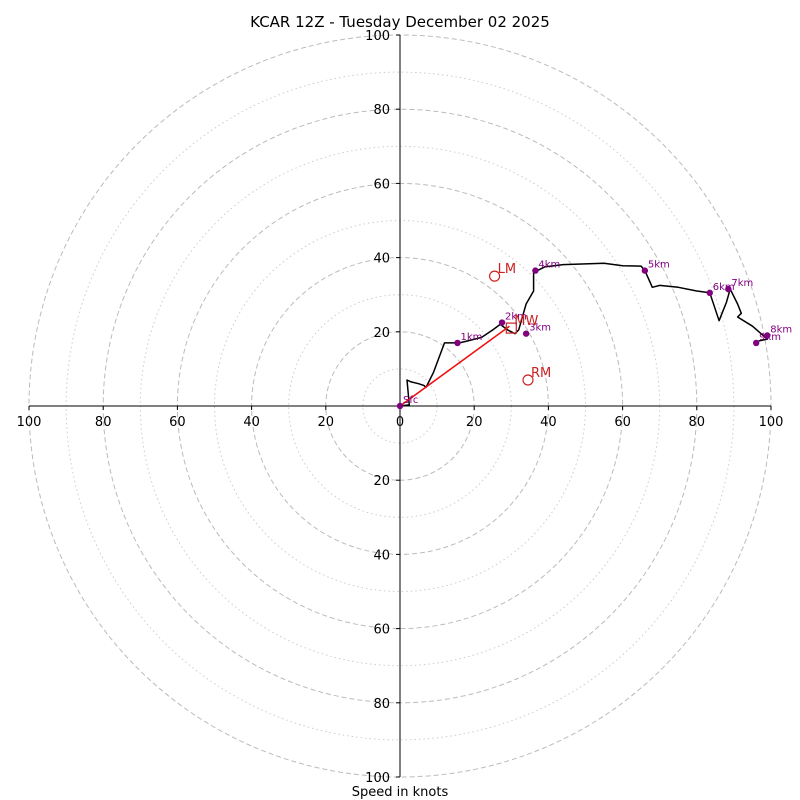 This screenshot has width=800, height=800. Describe the element at coordinates (516, 317) in the screenshot. I see `height-marker-label: 2km` at that location.